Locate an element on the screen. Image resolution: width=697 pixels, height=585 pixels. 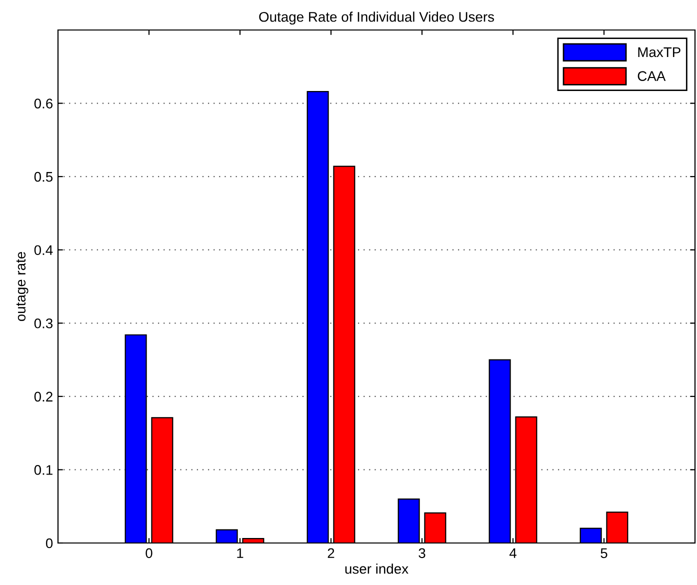
y-tick-label: 0.3 is located at coordinates (43, 323).